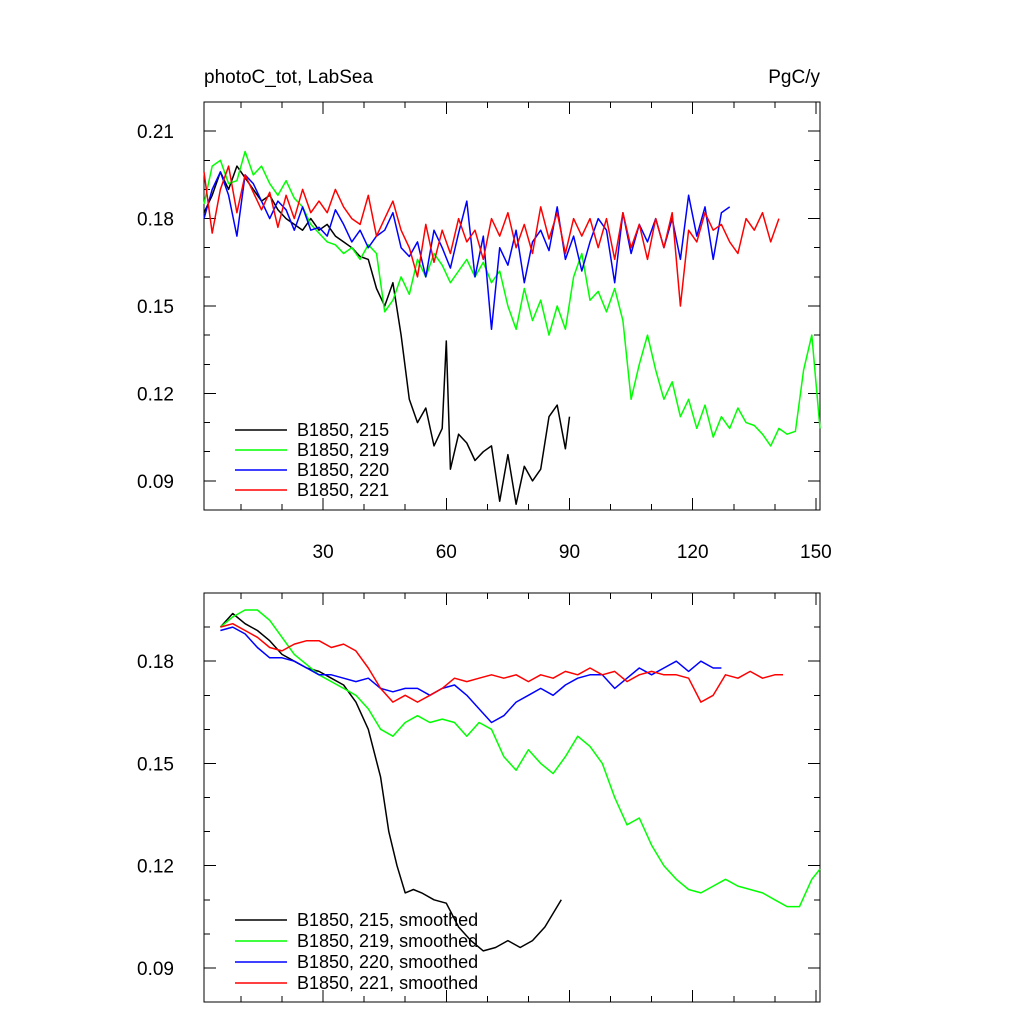 Image resolution: width=1024 pixels, height=1029 pixels. Describe the element at coordinates (343, 430) in the screenshot. I see `legend-label: B1850, 215` at that location.